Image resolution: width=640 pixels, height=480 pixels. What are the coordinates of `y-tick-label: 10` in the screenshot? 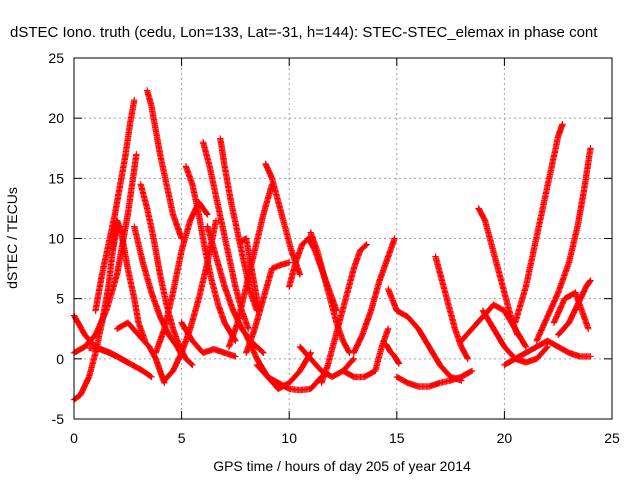 It's located at (56, 239).